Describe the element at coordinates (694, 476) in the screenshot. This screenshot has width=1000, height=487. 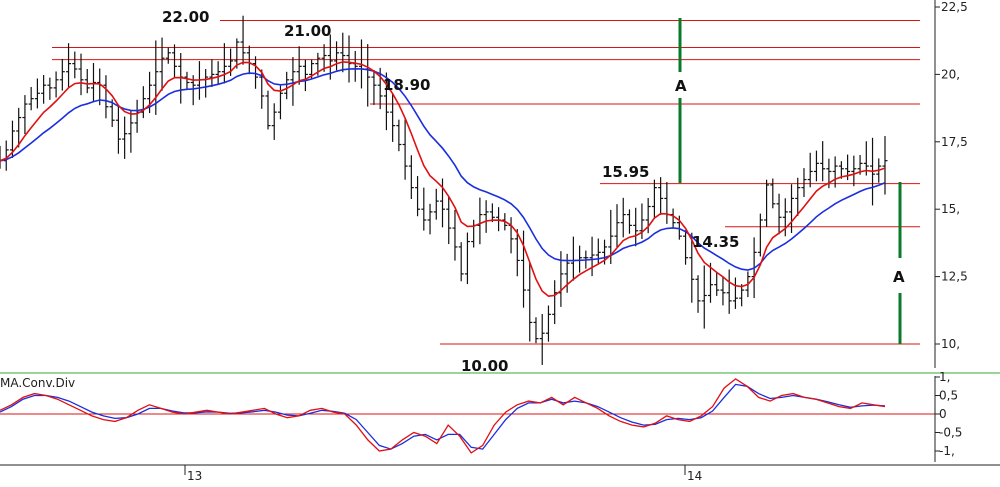
I see `x-tick-label: 14` at that location.